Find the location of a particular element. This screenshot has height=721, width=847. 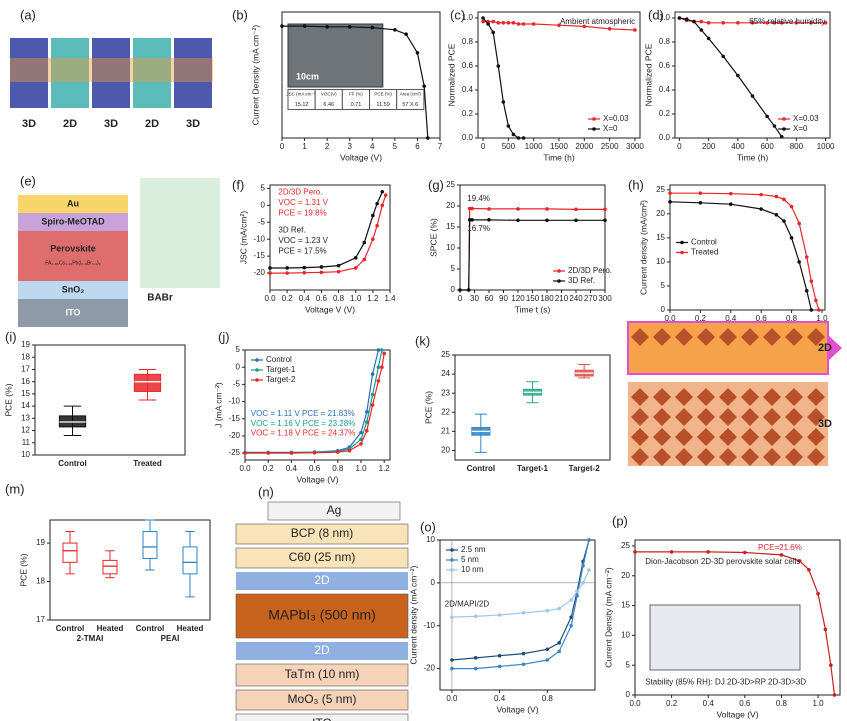

y-tick-label: 15 is located at coordinates (660, 237).